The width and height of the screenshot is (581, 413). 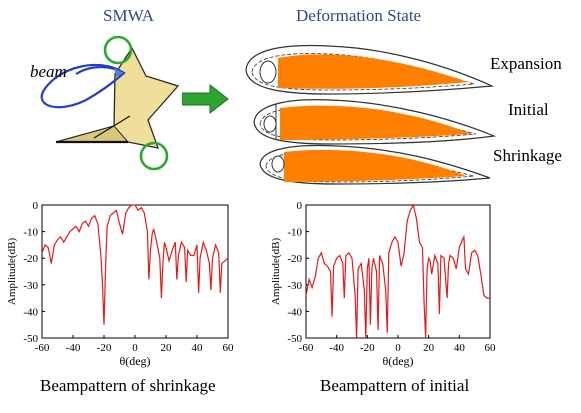 I want to click on transition-arrow, so click(x=205, y=99).